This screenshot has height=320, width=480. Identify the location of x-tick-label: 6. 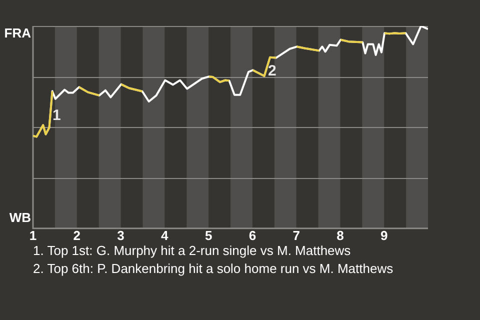
(252, 235).